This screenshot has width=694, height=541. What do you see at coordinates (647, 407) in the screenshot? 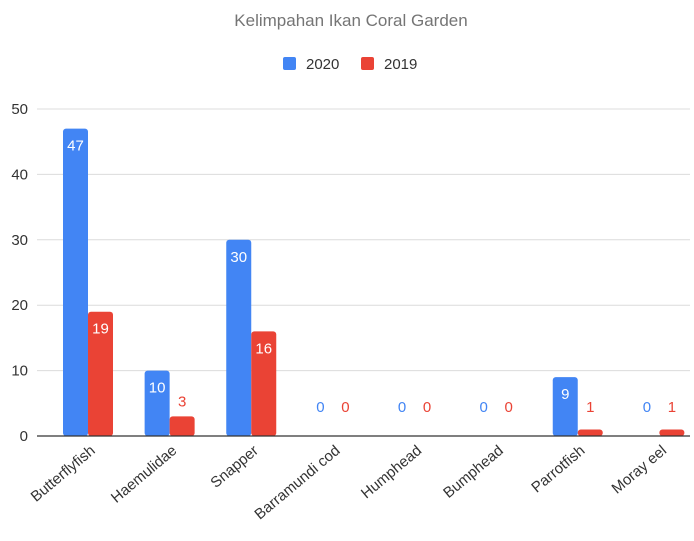
I see `data-label-2020-moray-eel: 0` at bounding box center [647, 407].